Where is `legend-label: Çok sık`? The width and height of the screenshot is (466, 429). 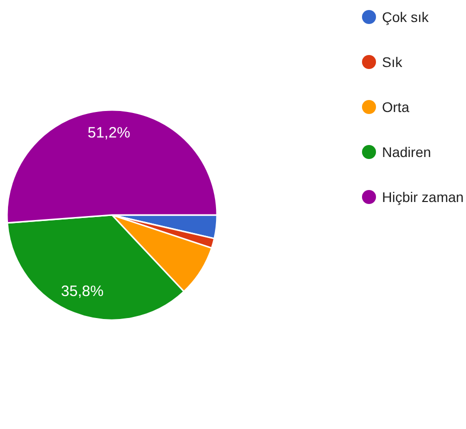 legend-label: Çok sık is located at coordinates (406, 17).